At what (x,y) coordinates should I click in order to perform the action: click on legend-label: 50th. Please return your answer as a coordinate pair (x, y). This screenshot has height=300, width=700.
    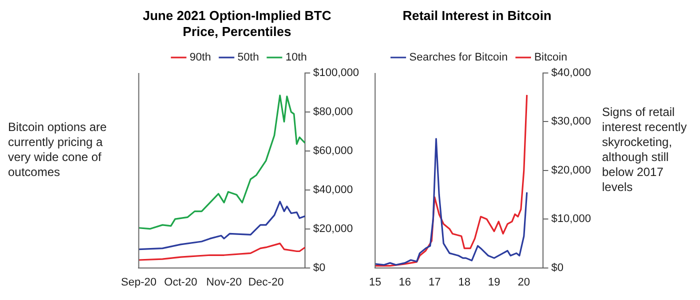
    Looking at the image, I should click on (248, 58).